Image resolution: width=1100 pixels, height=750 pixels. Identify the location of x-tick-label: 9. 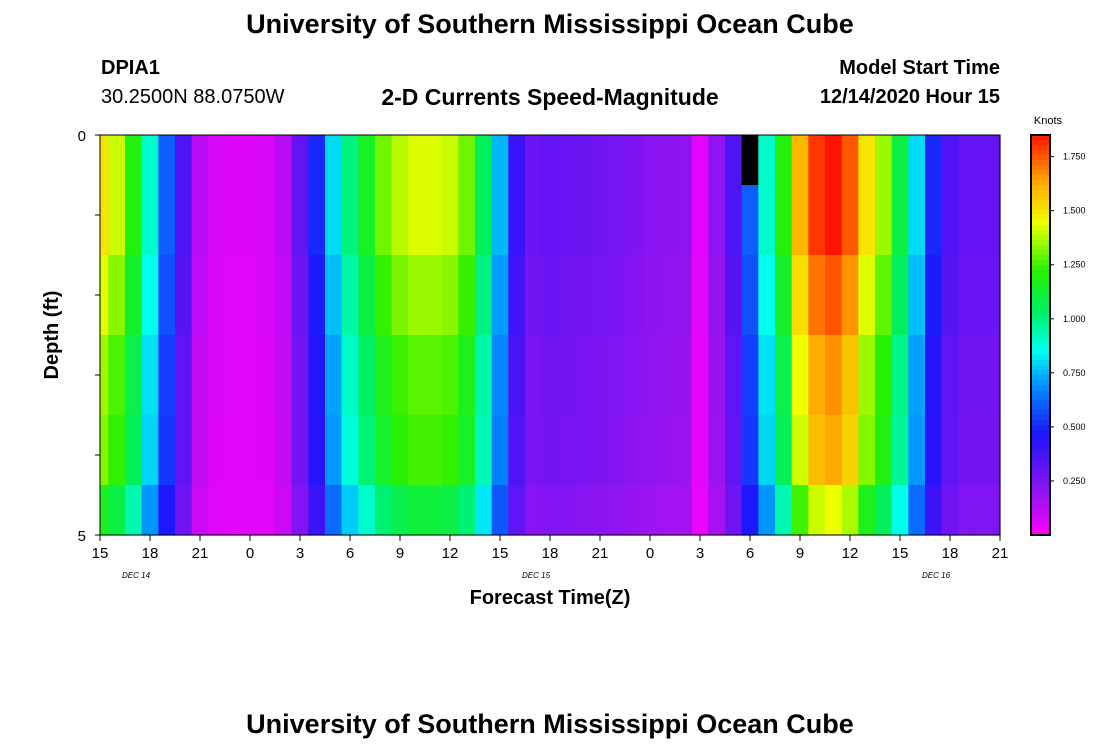
(800, 553).